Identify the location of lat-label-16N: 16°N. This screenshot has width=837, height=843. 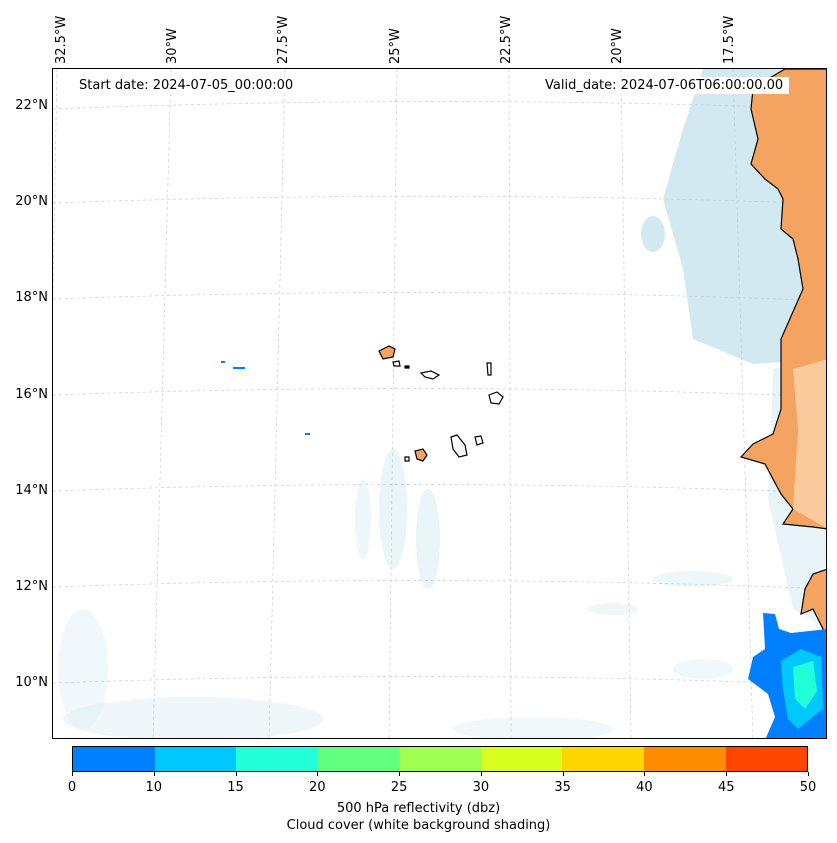
(31, 394).